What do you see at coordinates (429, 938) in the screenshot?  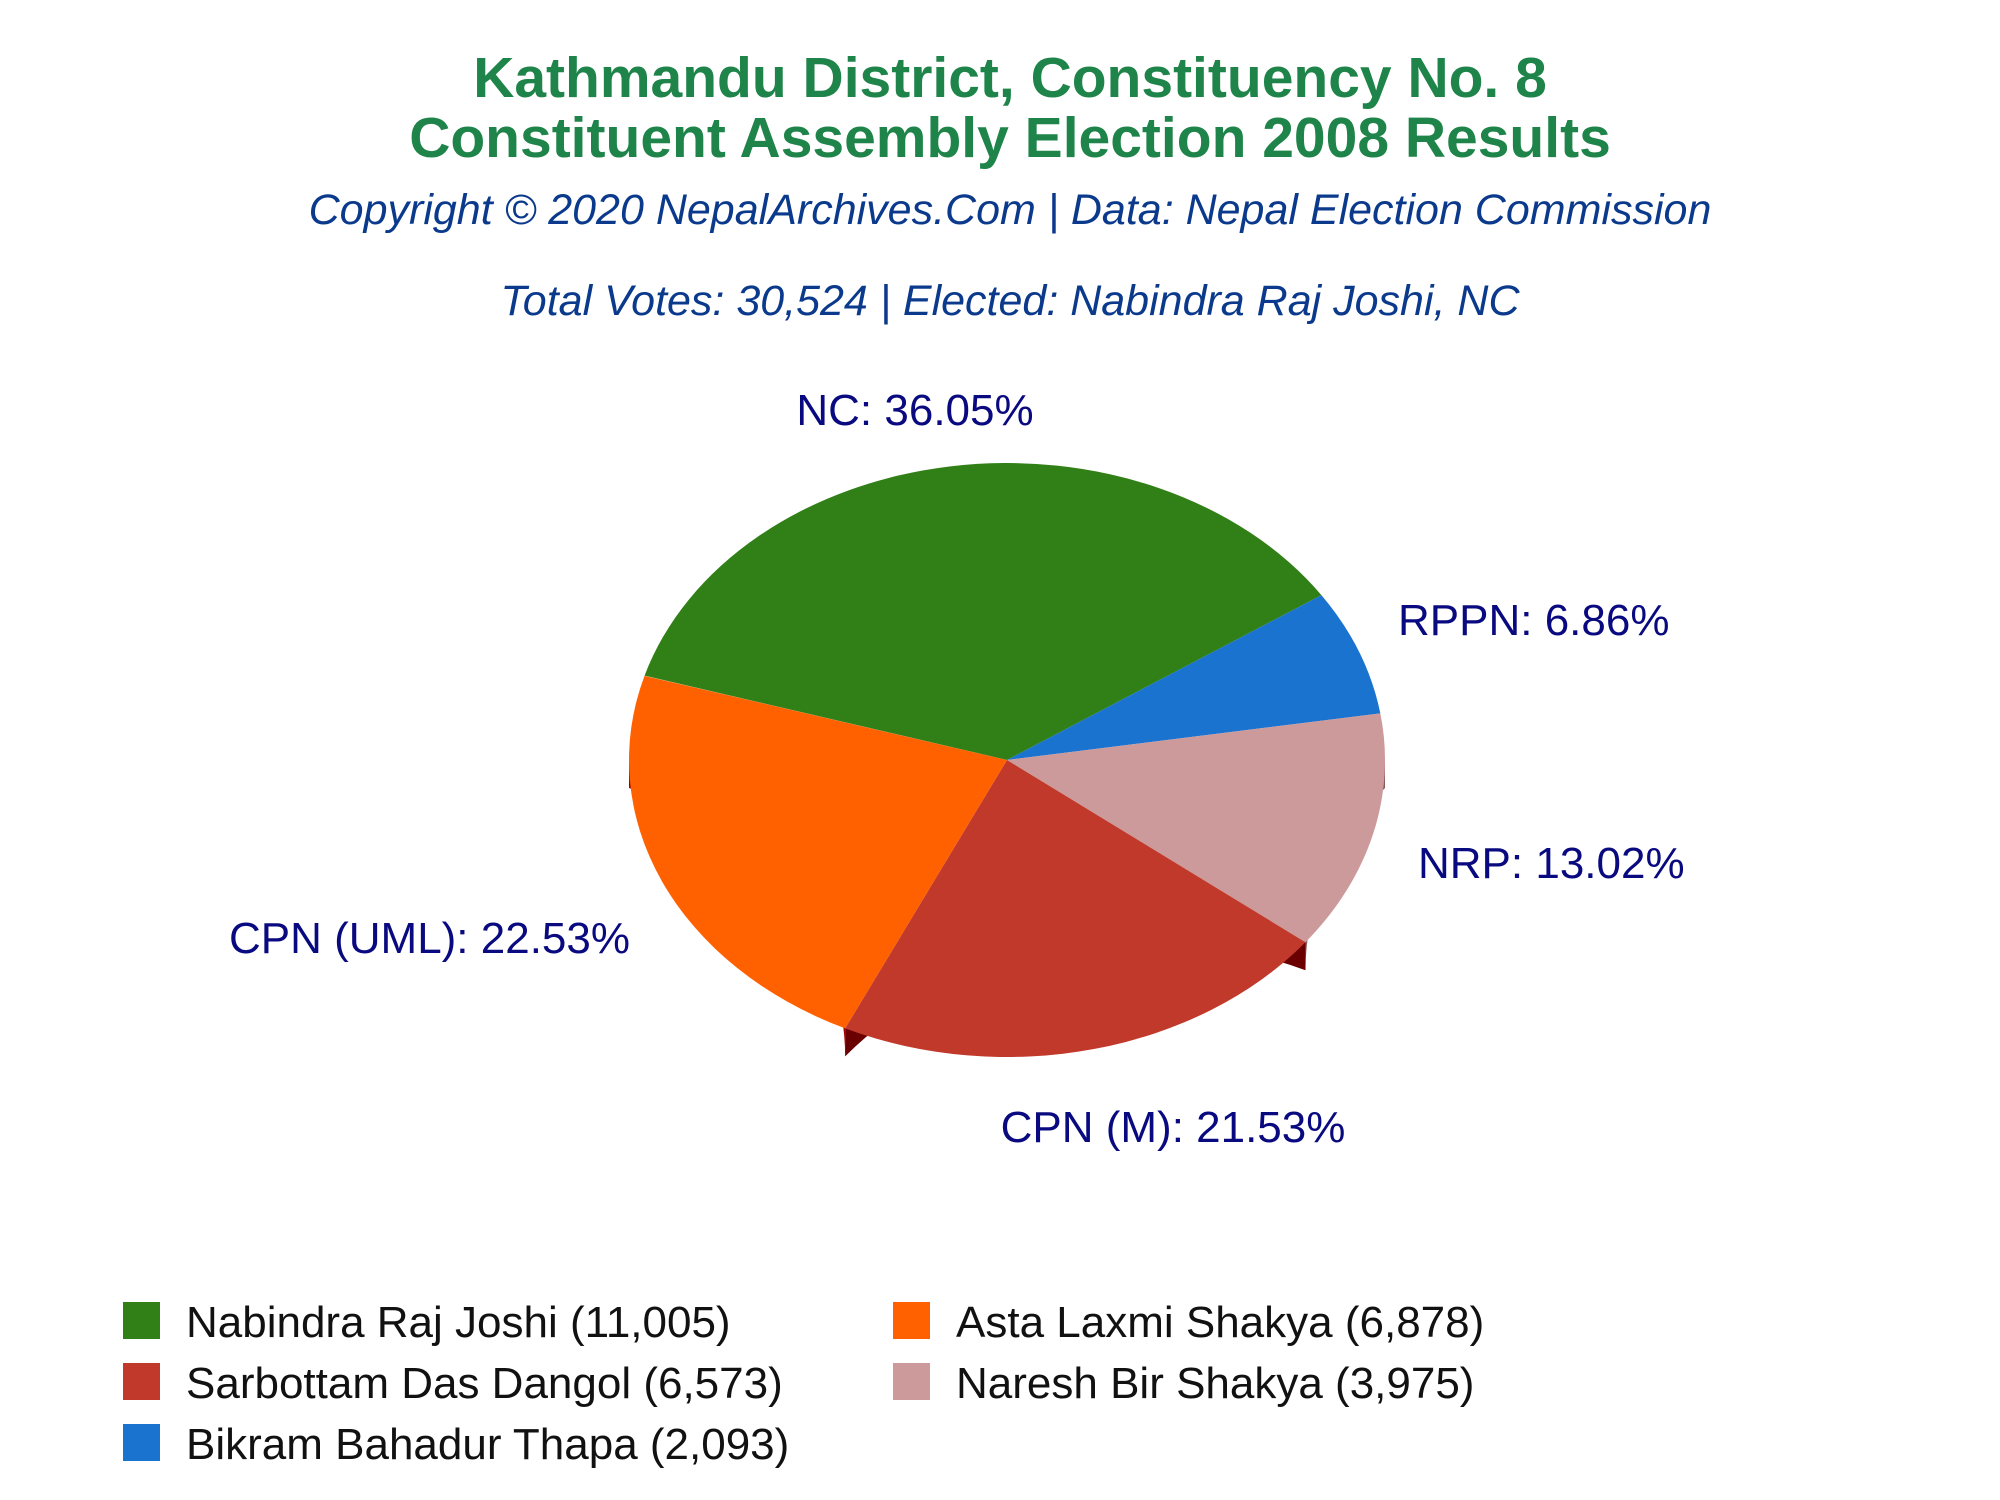 I see `slice-label-4: CPN (UML): 22.53%` at bounding box center [429, 938].